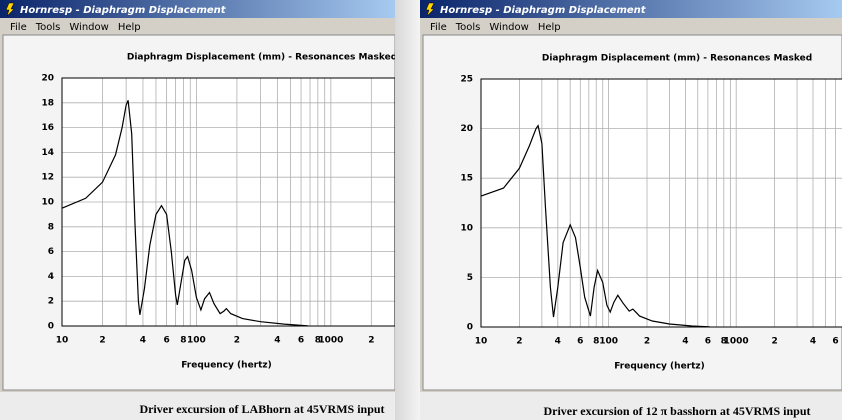 The height and width of the screenshot is (420, 842). I want to click on y-tick-label: 5, so click(470, 278).